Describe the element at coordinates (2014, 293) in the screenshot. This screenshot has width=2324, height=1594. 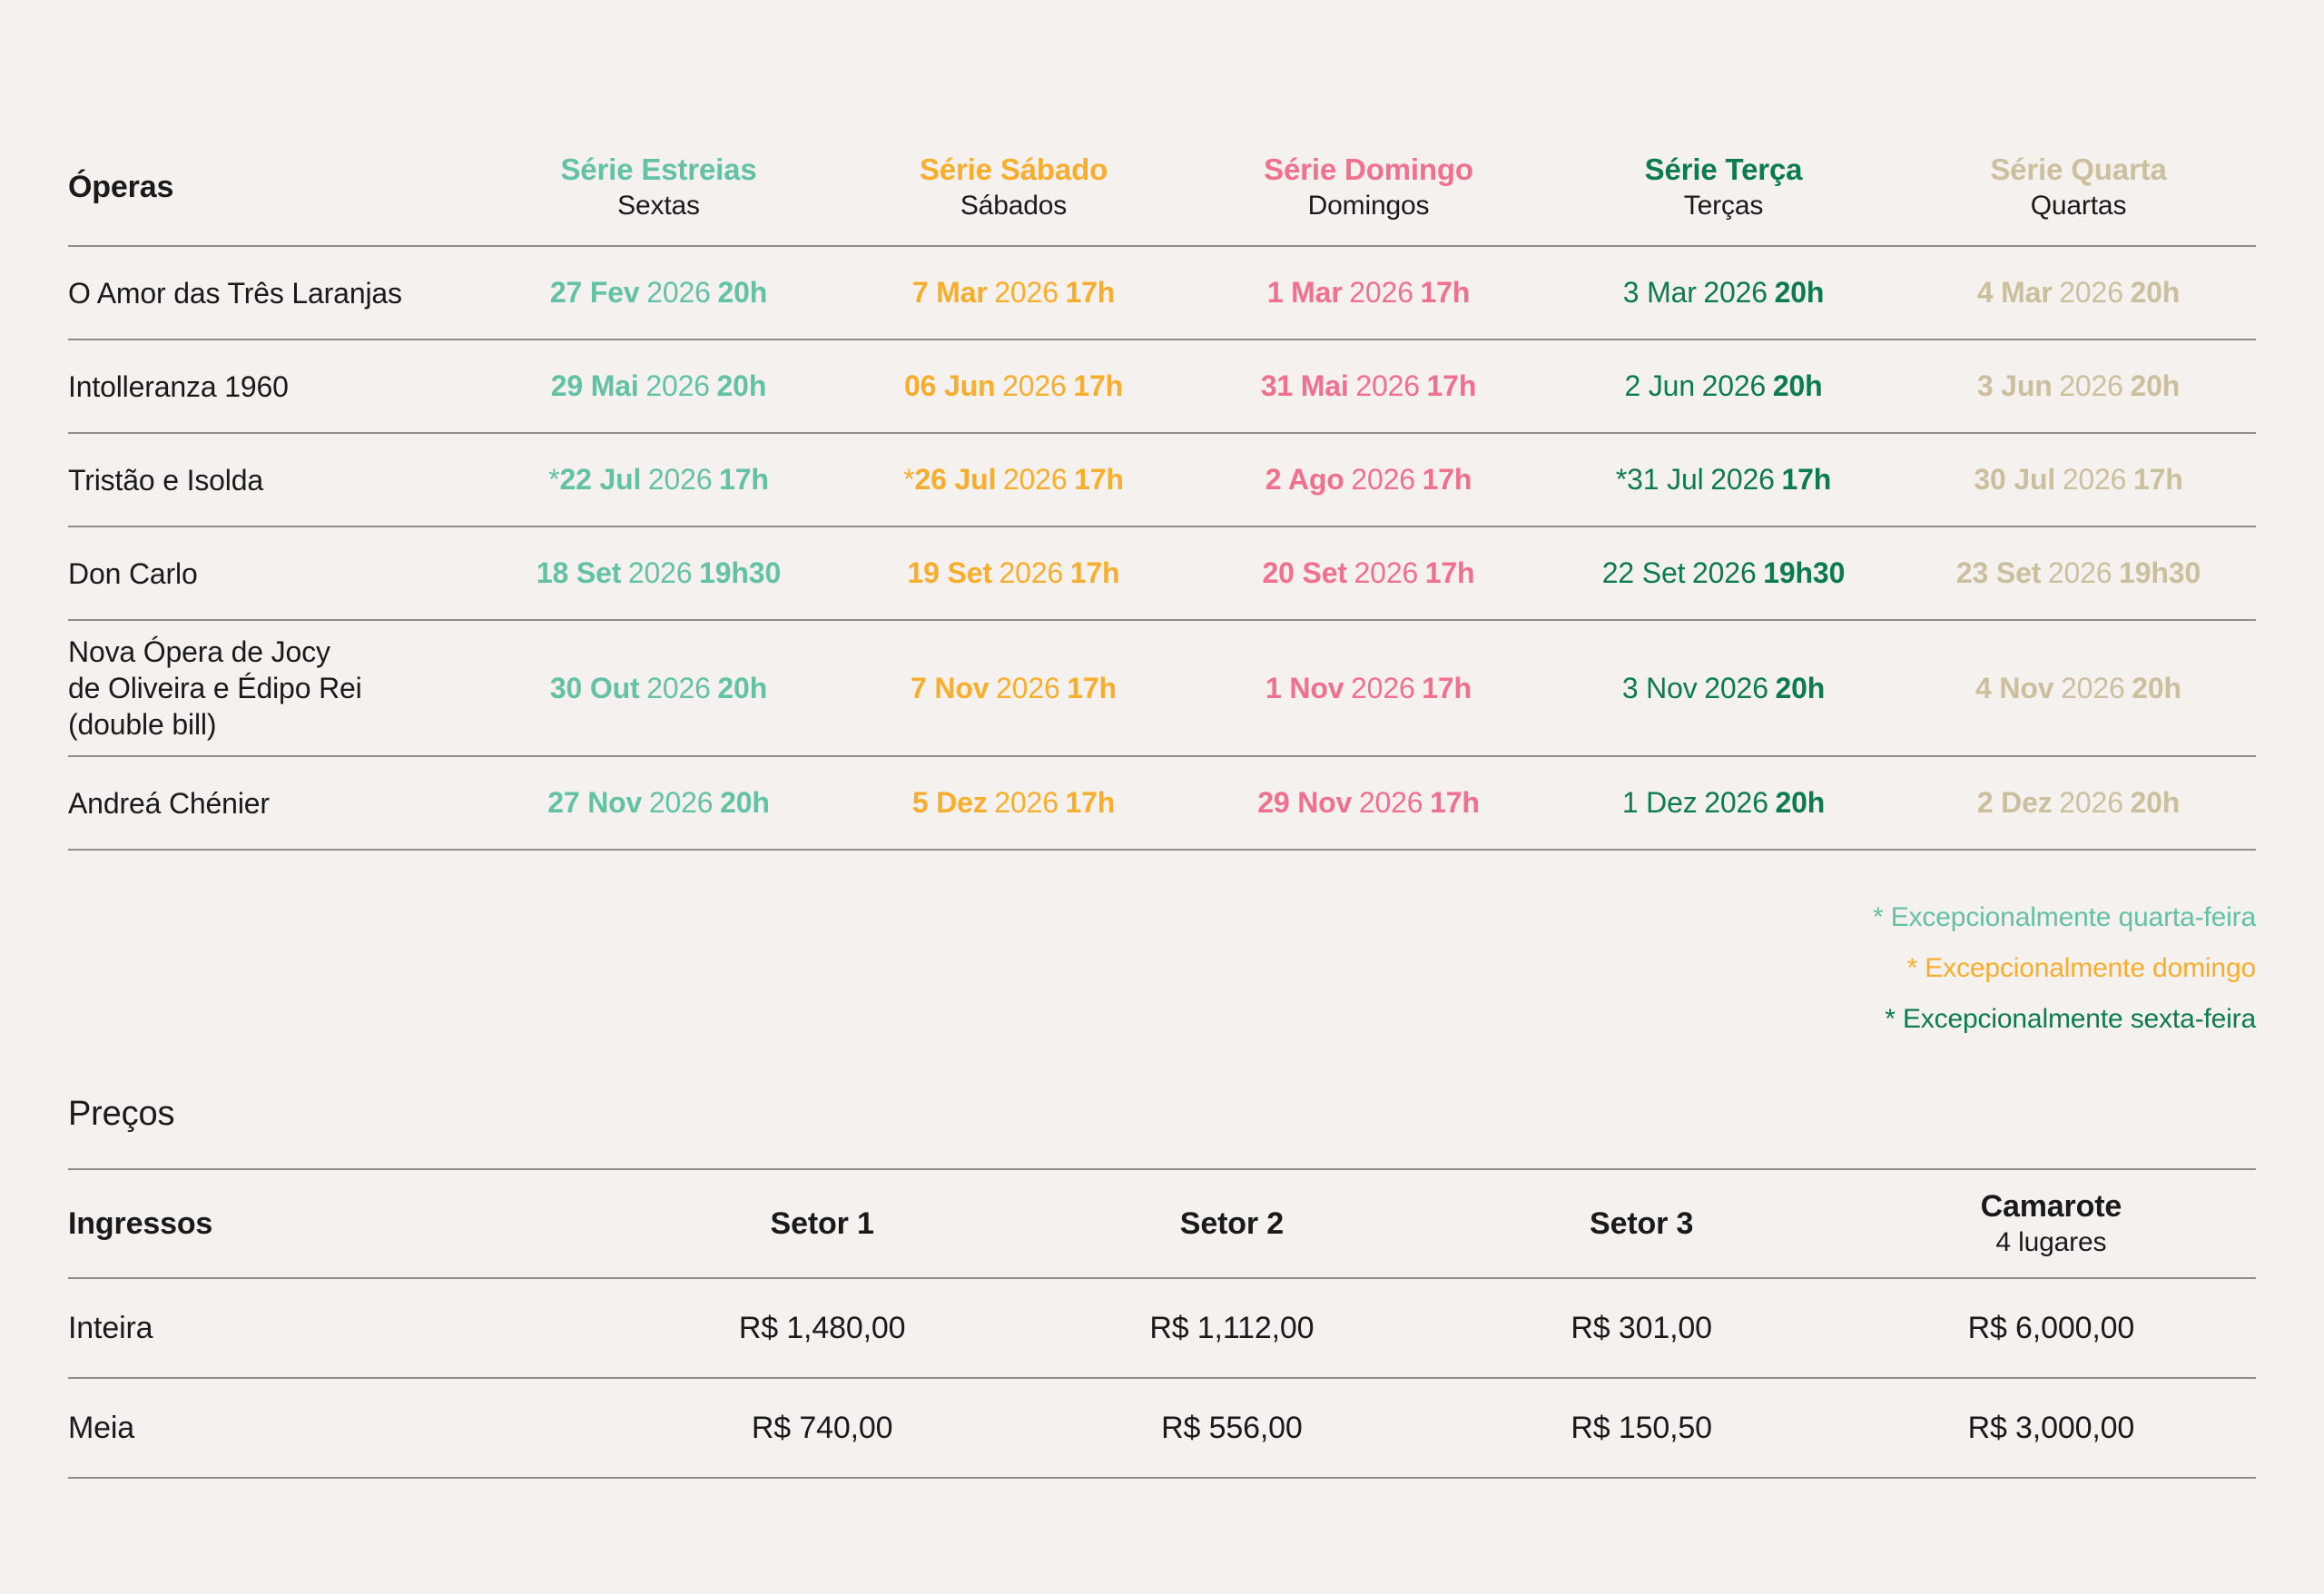
I see `date-day: 4 Mar` at that location.